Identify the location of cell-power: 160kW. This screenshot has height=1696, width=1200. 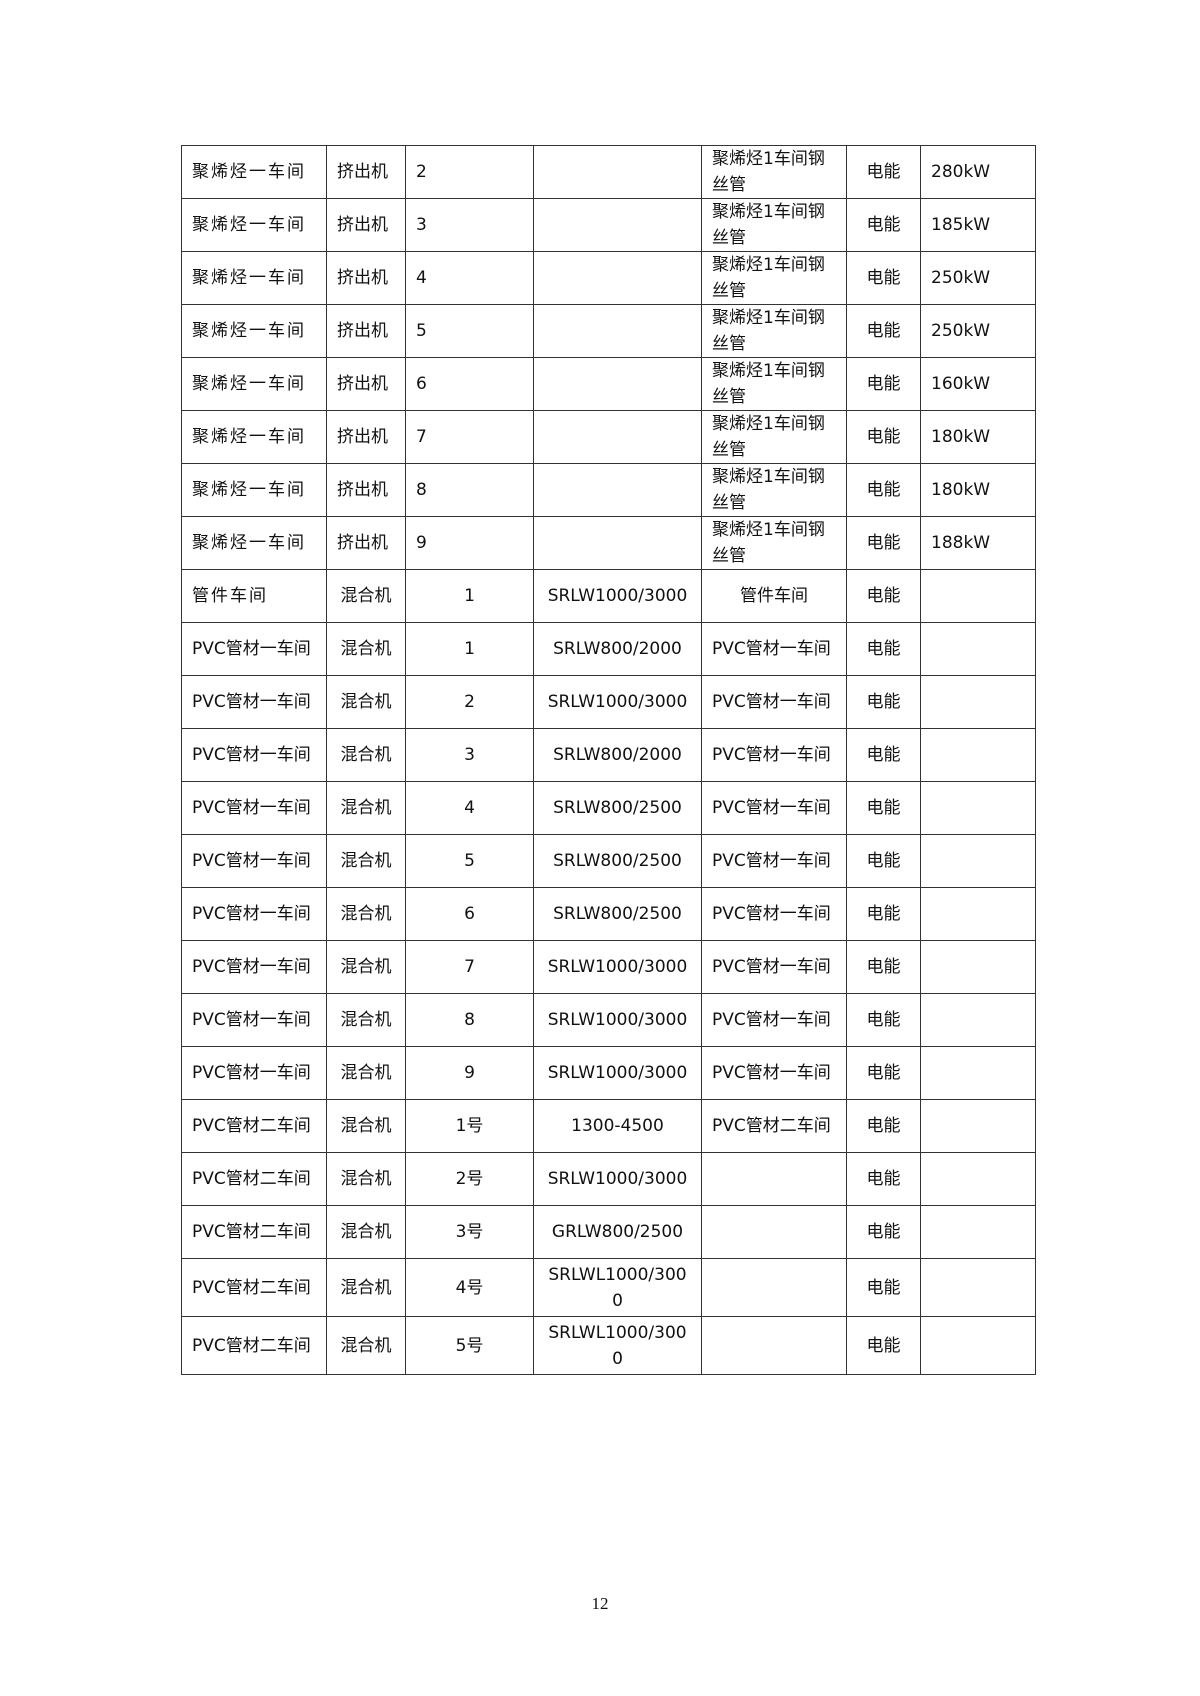
(978, 384).